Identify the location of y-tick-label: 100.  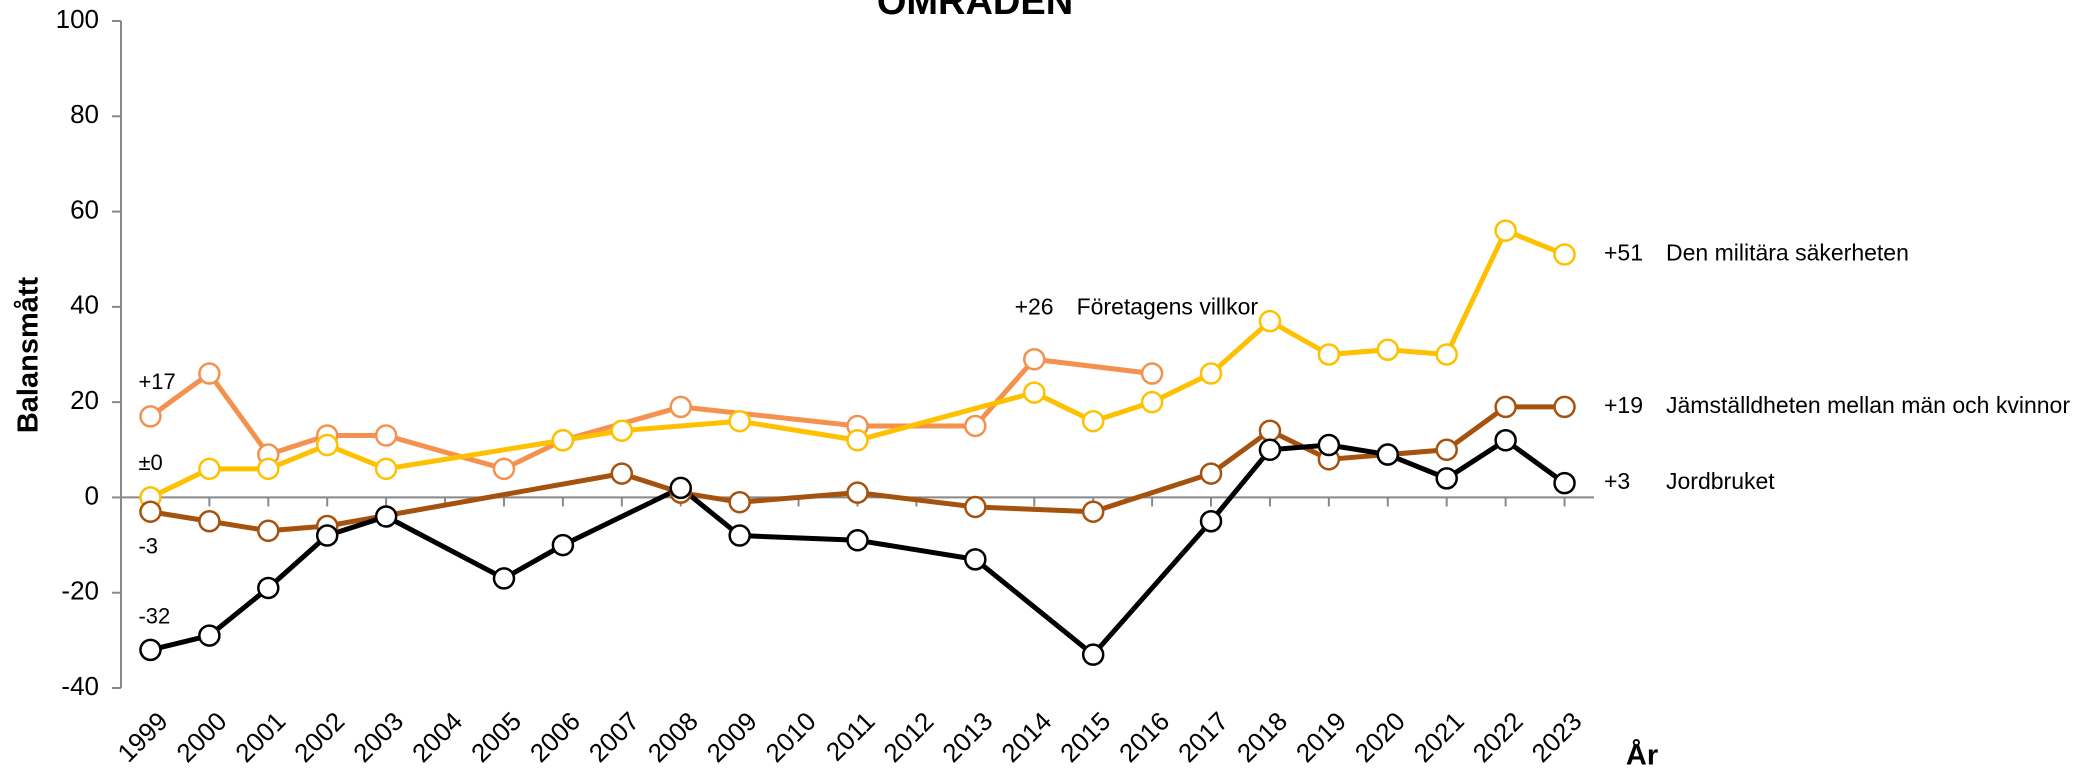
(77, 19).